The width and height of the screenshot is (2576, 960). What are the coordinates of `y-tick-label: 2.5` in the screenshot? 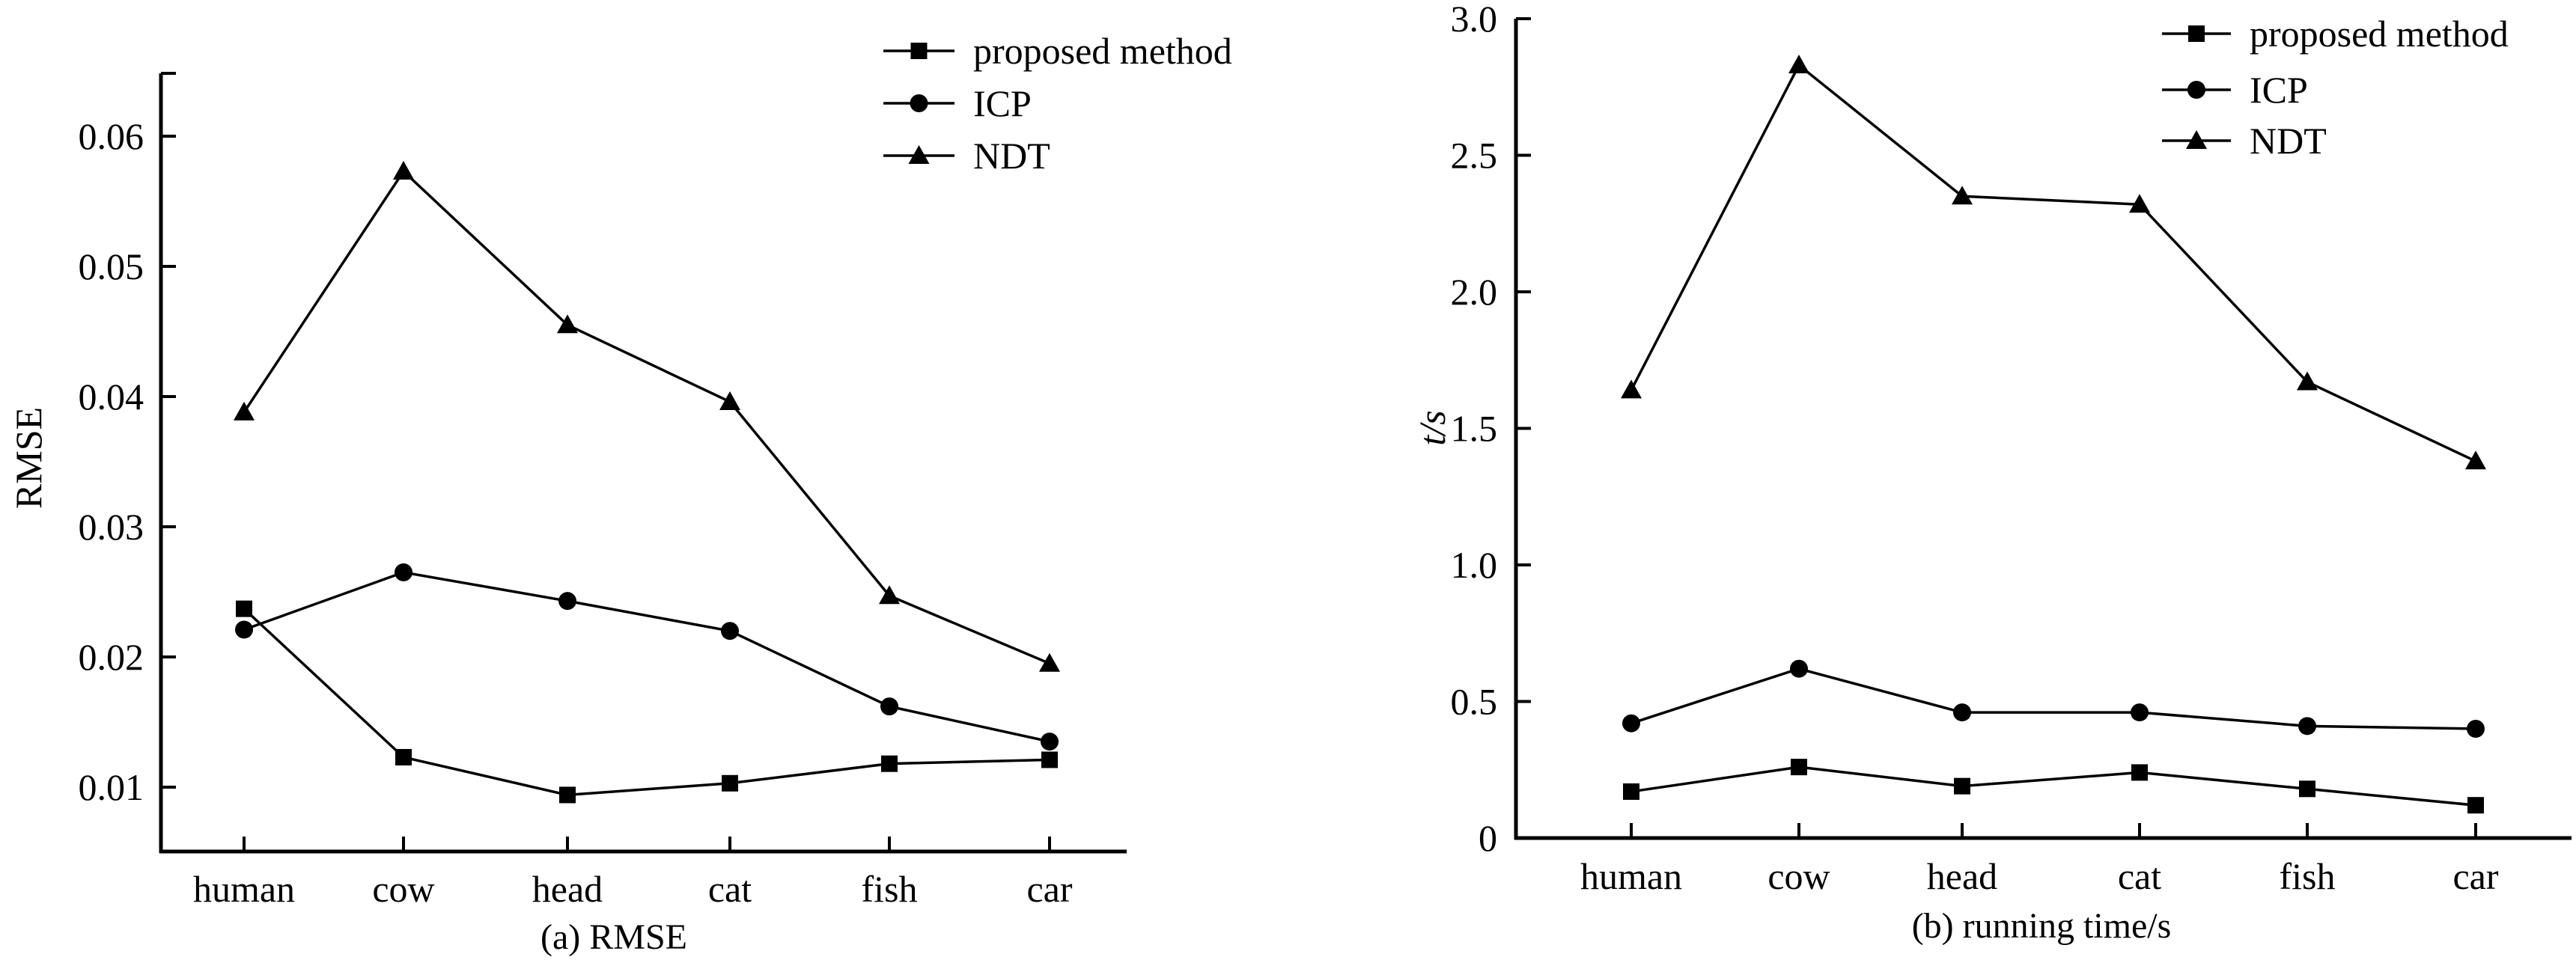 It's located at (1474, 156).